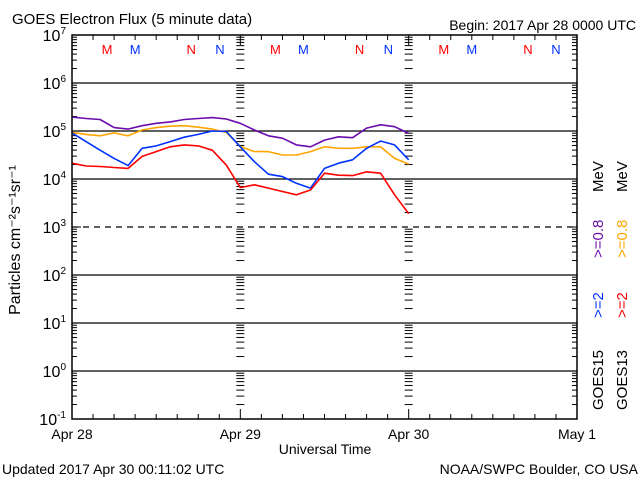 The height and width of the screenshot is (480, 640). Describe the element at coordinates (63, 319) in the screenshot. I see `y-tick-exponent: 1` at that location.